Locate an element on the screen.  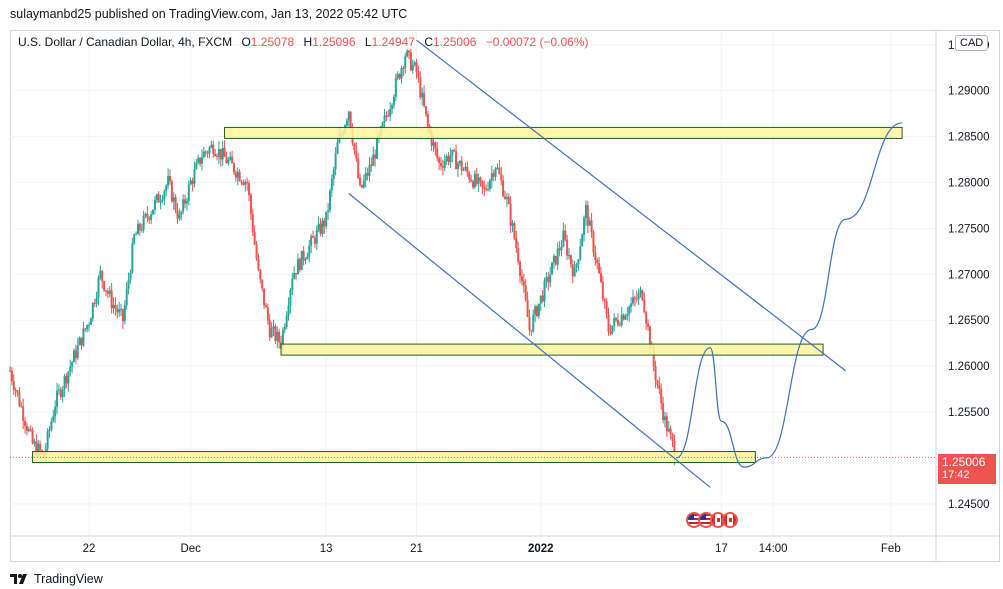
x-tick-label: 14:00 is located at coordinates (773, 549).